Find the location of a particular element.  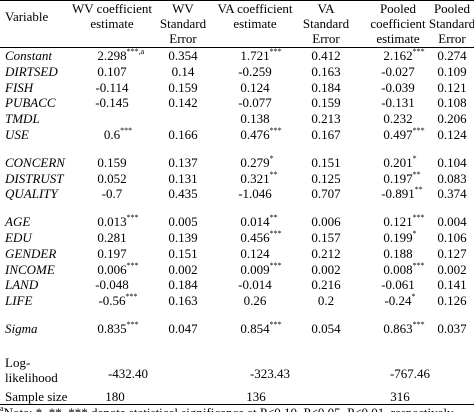

cell: 0.188 is located at coordinates (398, 253).